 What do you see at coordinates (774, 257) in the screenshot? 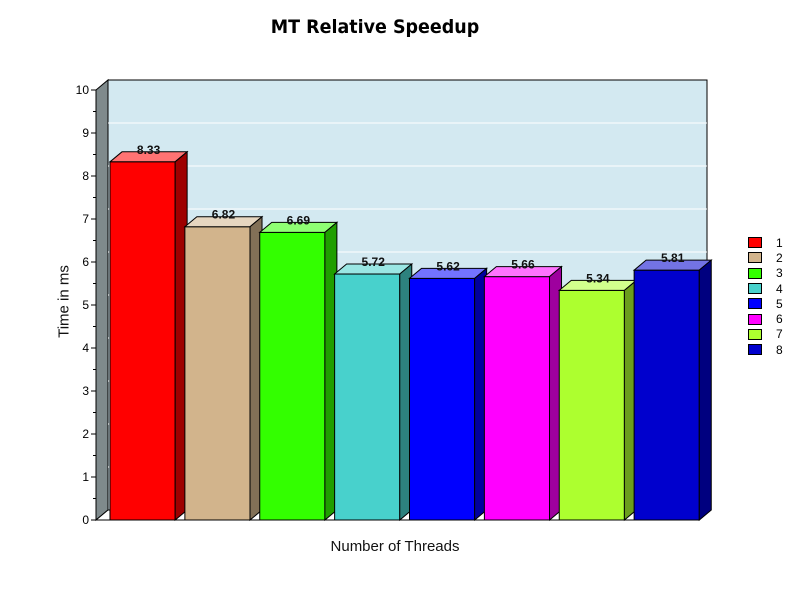
I see `legend-item-2: 2` at bounding box center [774, 257].